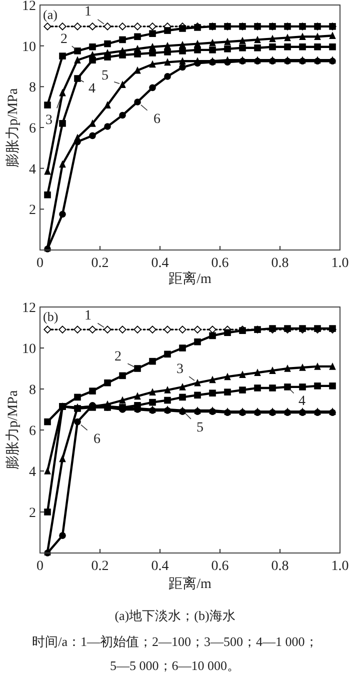 The width and height of the screenshot is (350, 673). I want to click on text: 时间/a：1—初始值；2—100；3—500；4—1 000；5—5 000；6—10 000。, so click(175, 653).